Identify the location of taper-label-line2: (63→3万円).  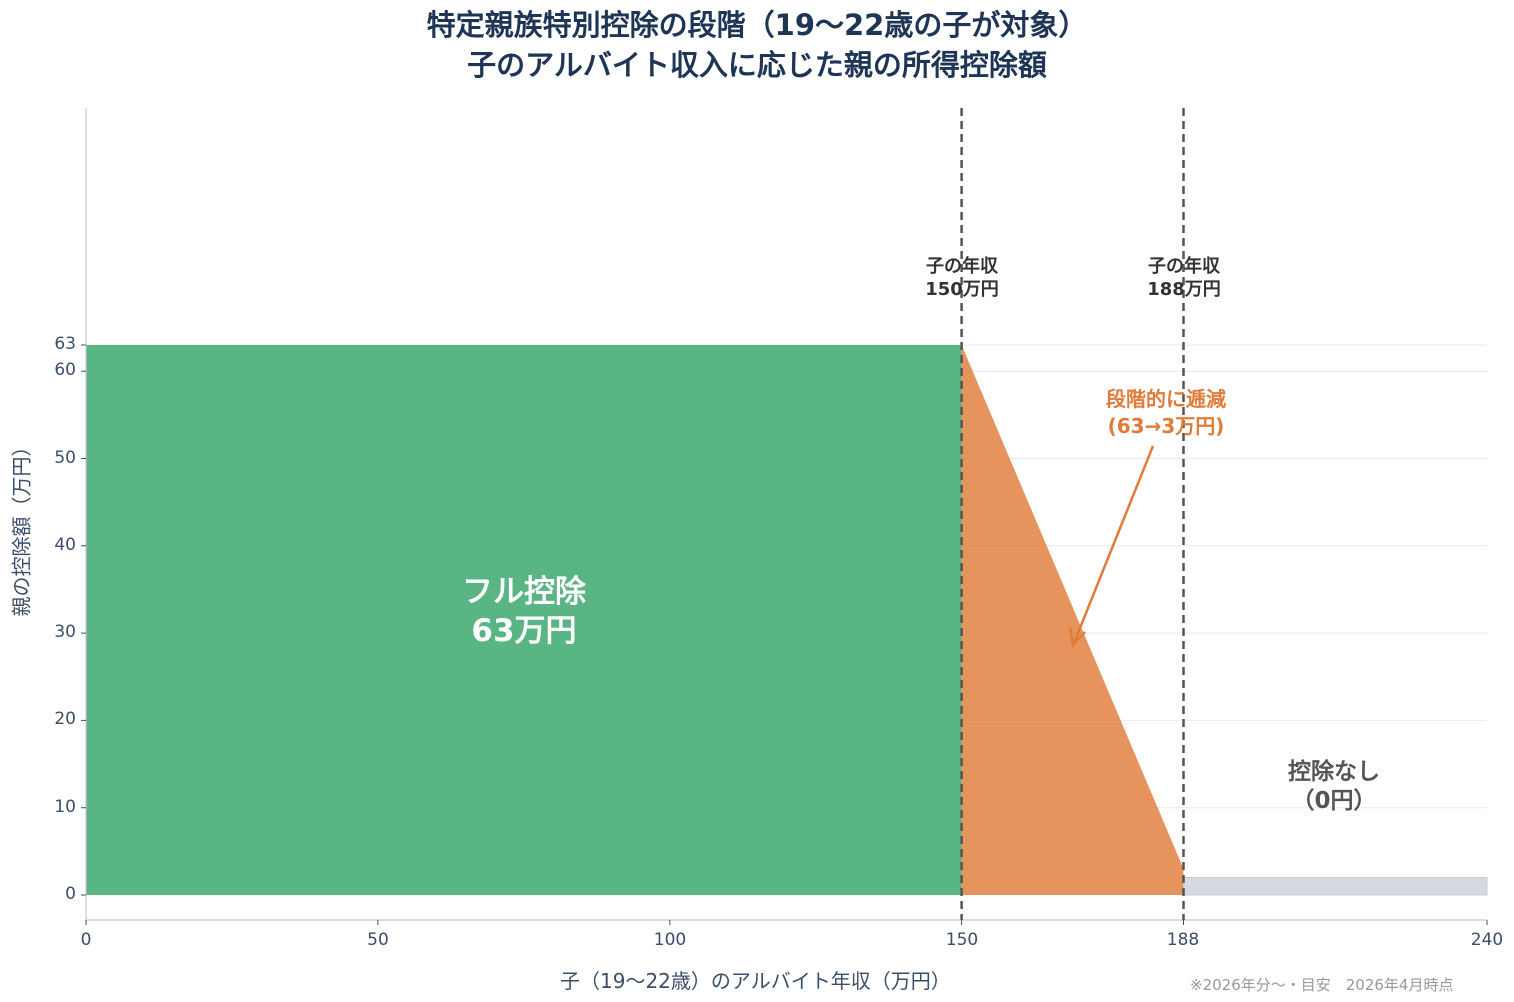
(1166, 426).